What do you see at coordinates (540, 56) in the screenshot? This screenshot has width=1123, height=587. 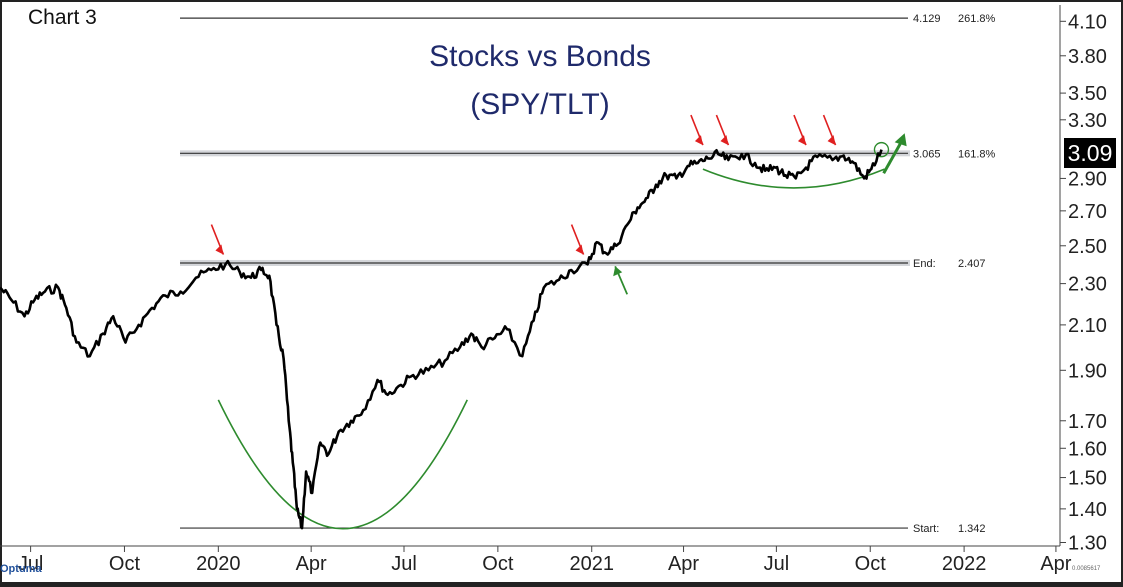 I see `chart-title: Stocks vs Bonds` at bounding box center [540, 56].